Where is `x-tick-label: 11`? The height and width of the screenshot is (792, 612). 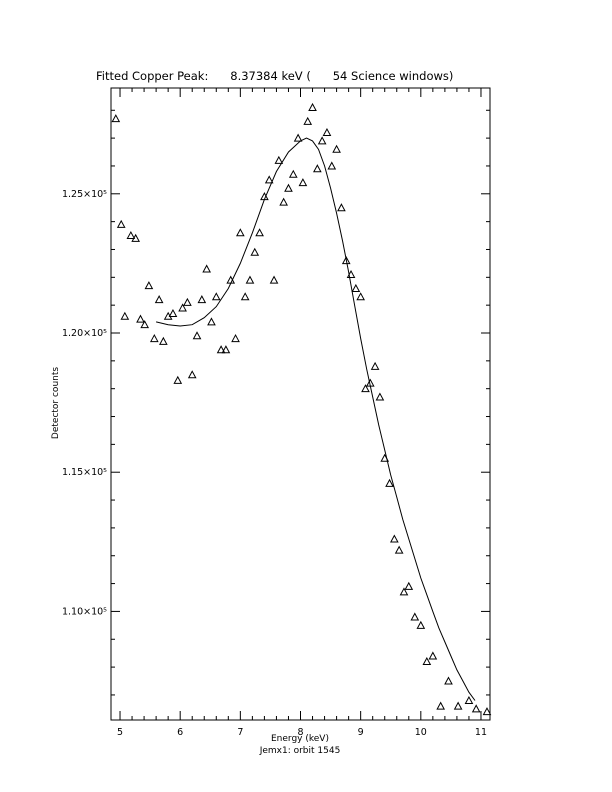
x-tick-label: 11 is located at coordinates (481, 732).